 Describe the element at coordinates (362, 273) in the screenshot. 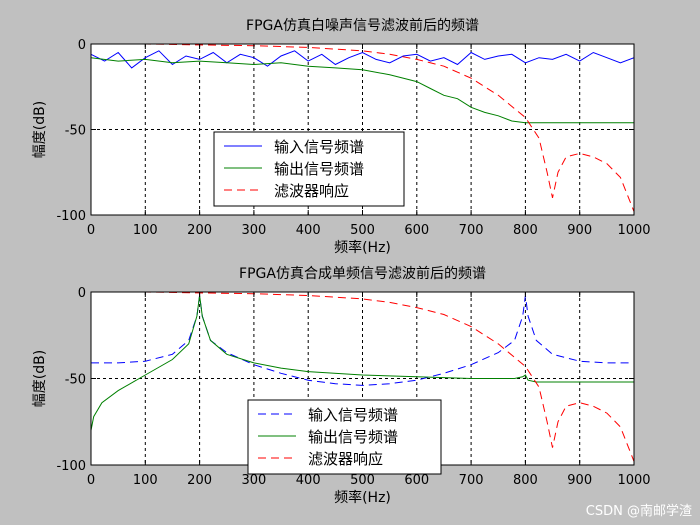

I see `chart-title: FPGA仿真合成单频信号滤波前后的频谱` at that location.